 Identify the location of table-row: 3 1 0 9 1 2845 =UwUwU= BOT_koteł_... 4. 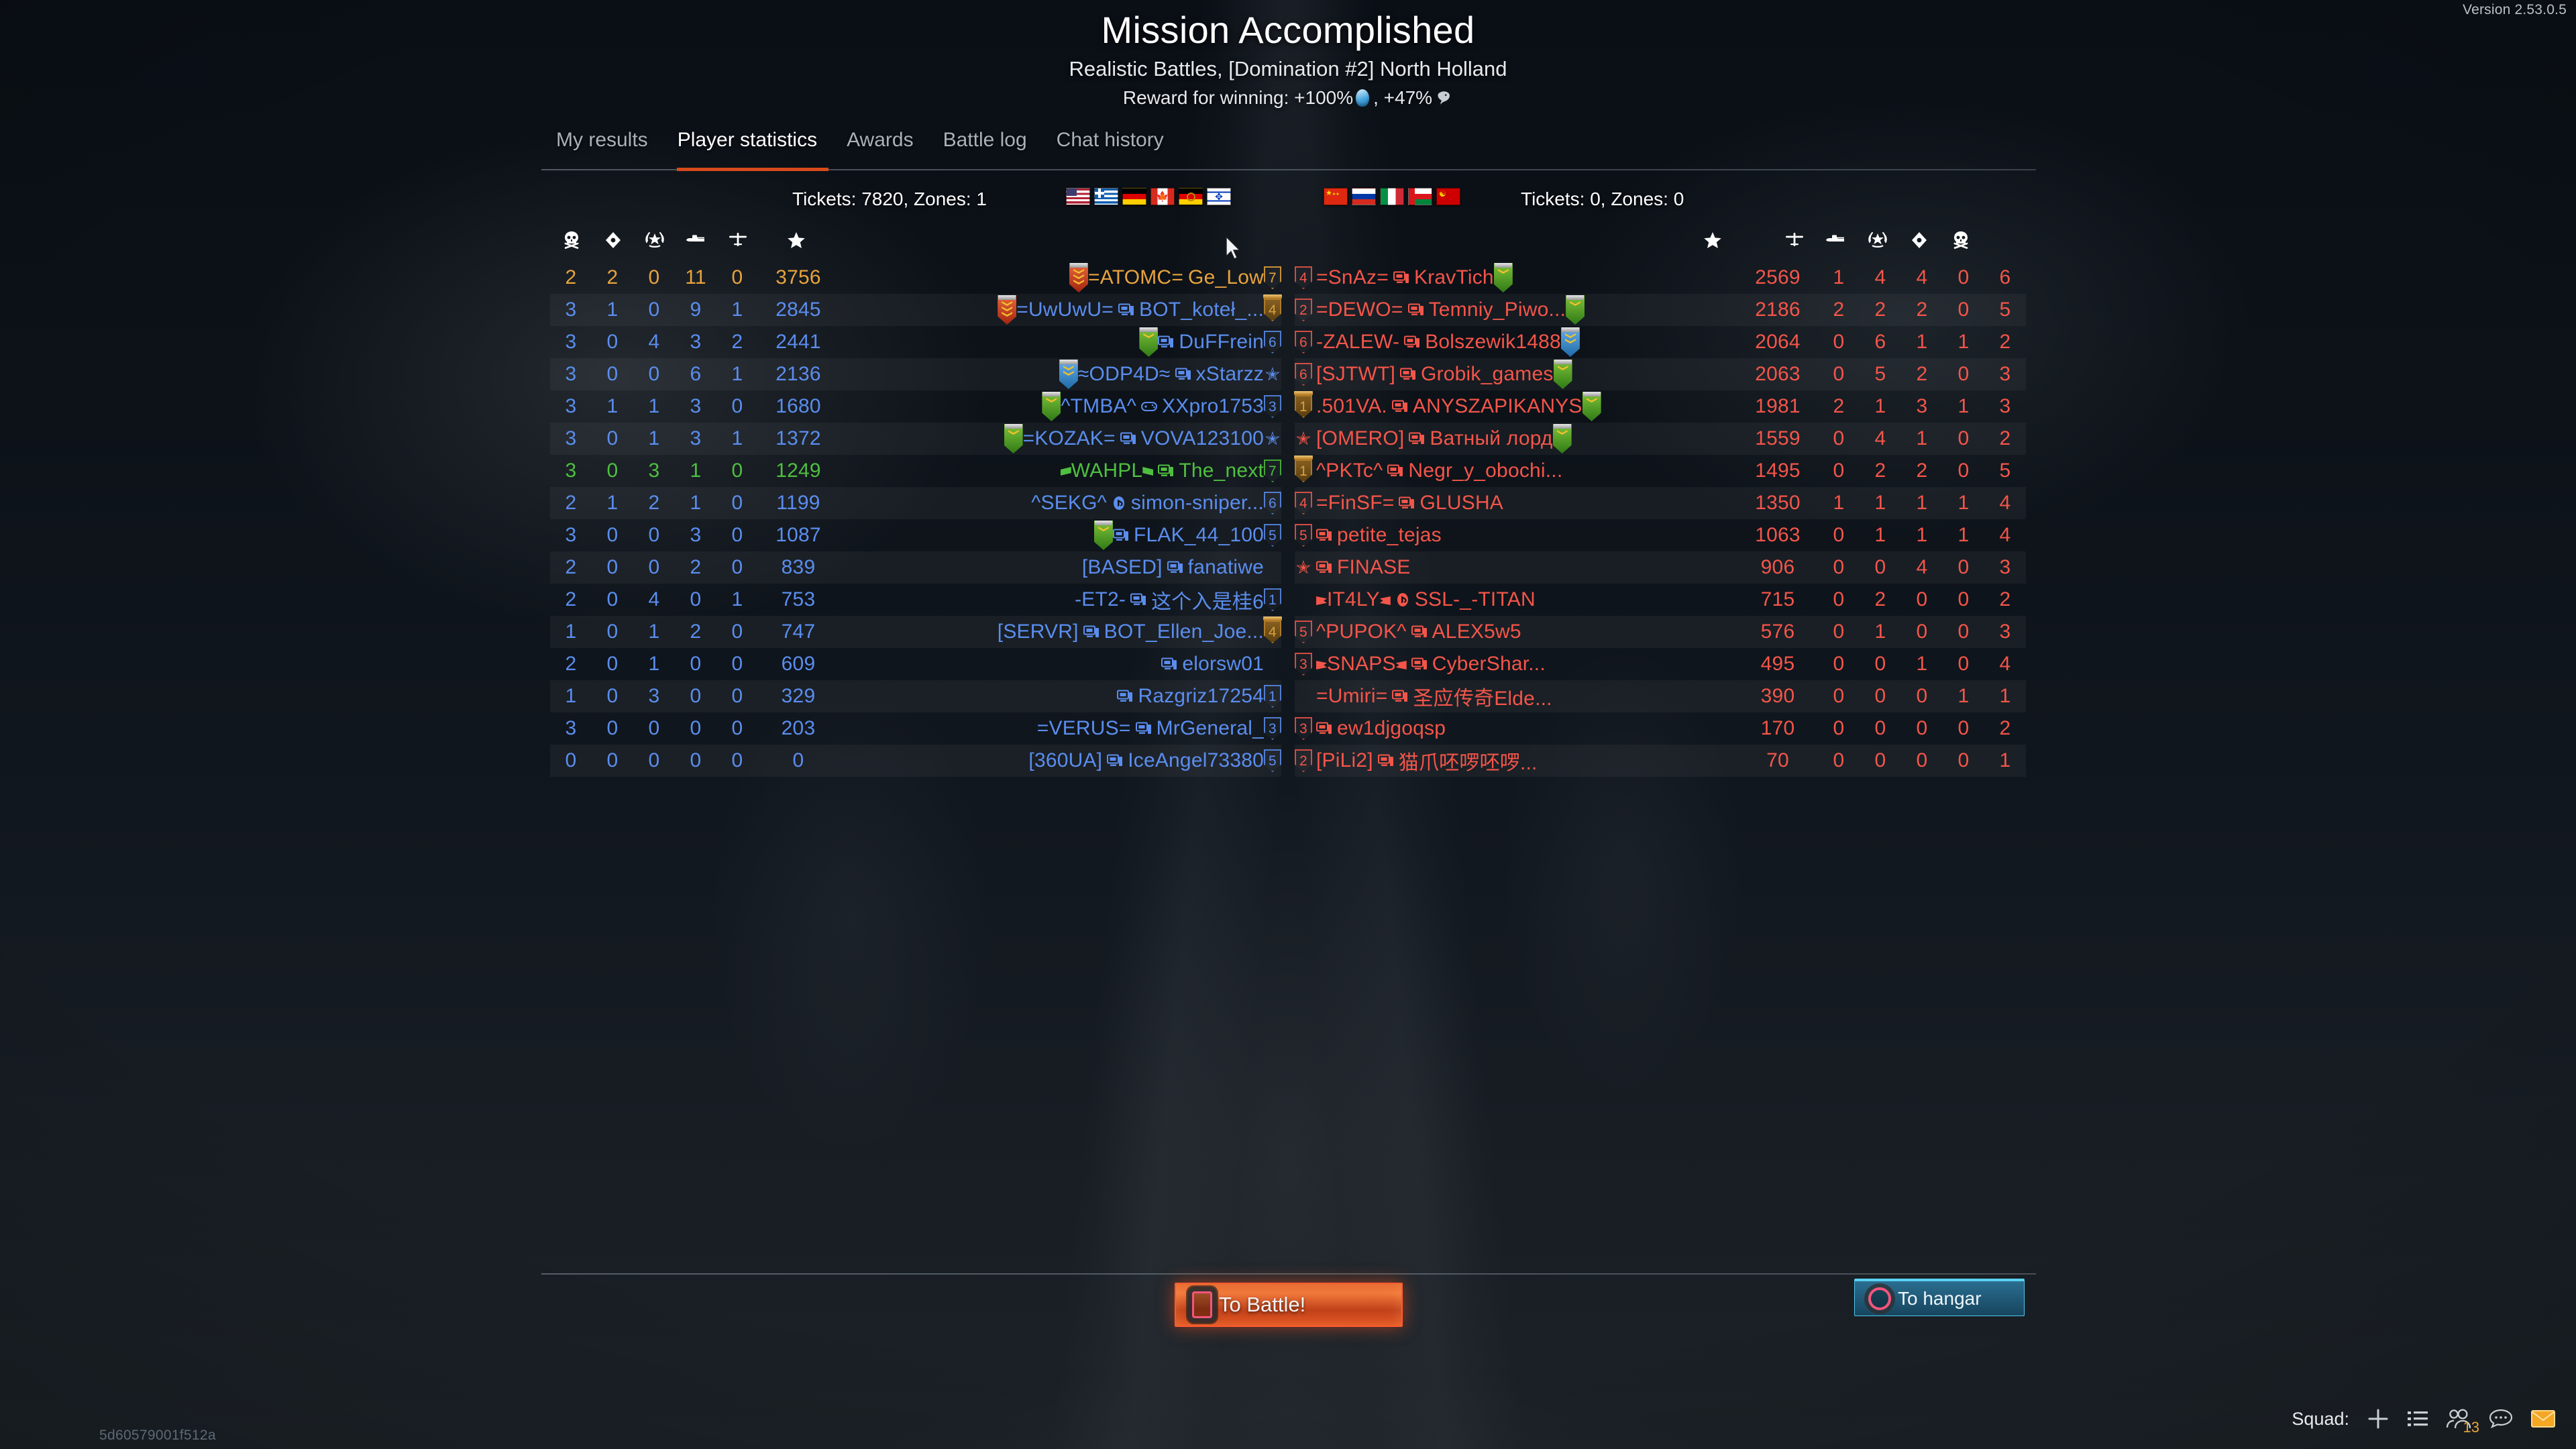
(916, 310).